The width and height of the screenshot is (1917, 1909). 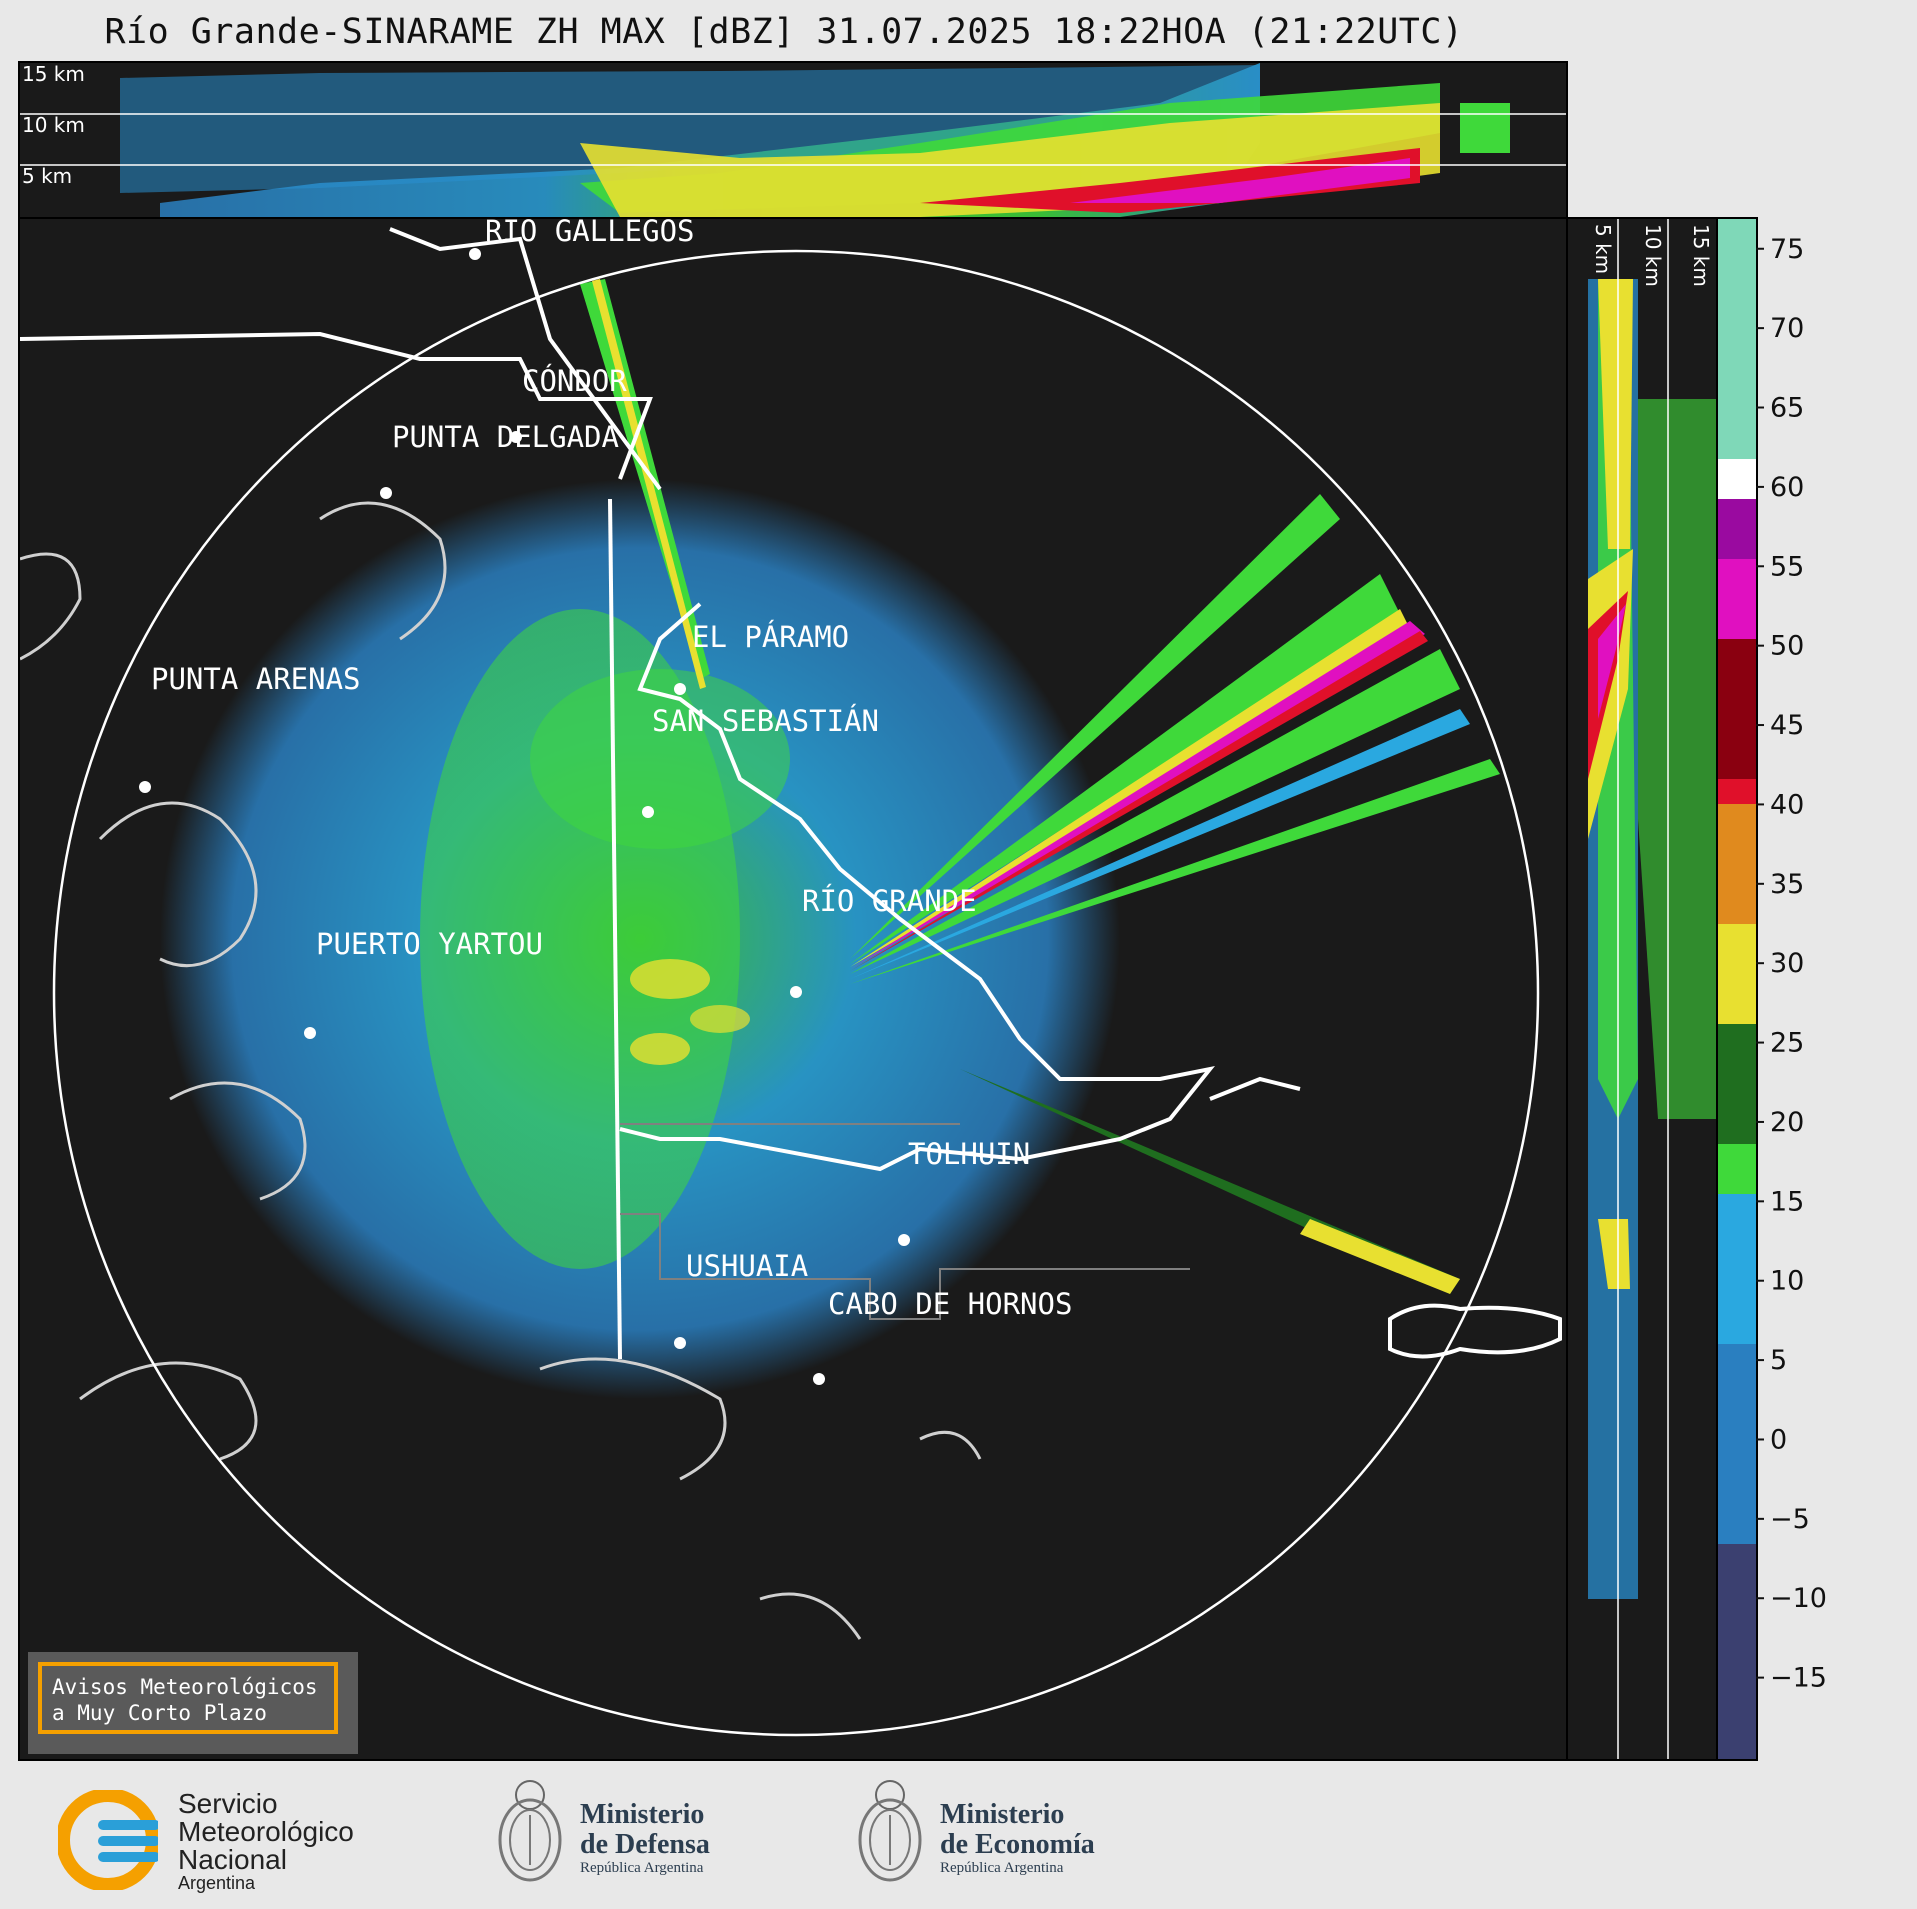 I want to click on top-height-label-15: 15 km, so click(x=53, y=74).